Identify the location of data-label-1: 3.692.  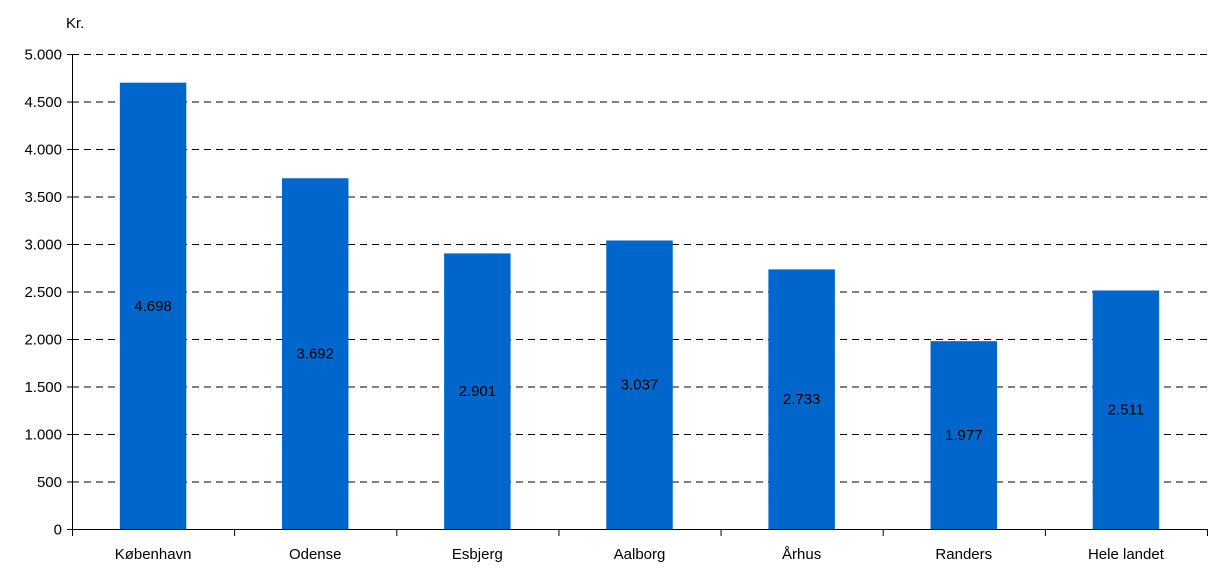
(315, 354).